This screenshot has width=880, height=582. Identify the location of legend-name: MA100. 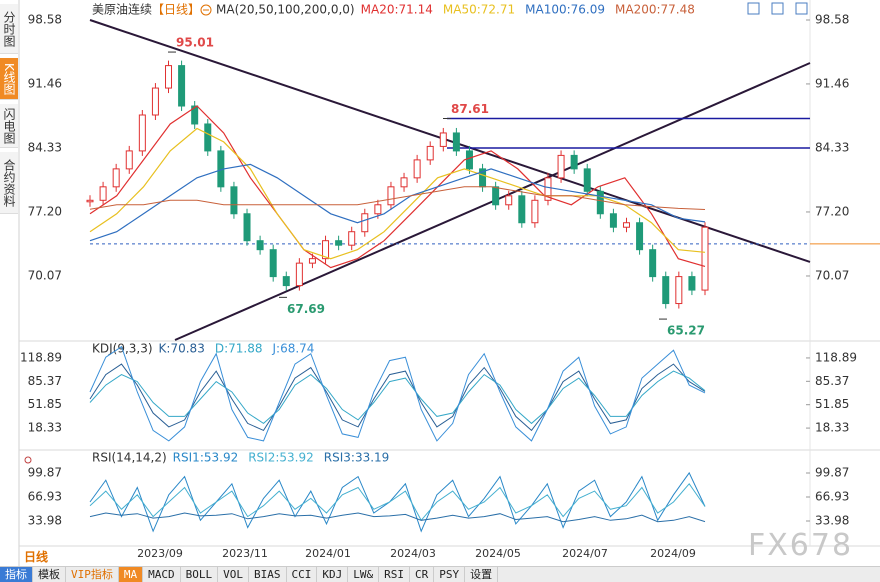
(545, 10).